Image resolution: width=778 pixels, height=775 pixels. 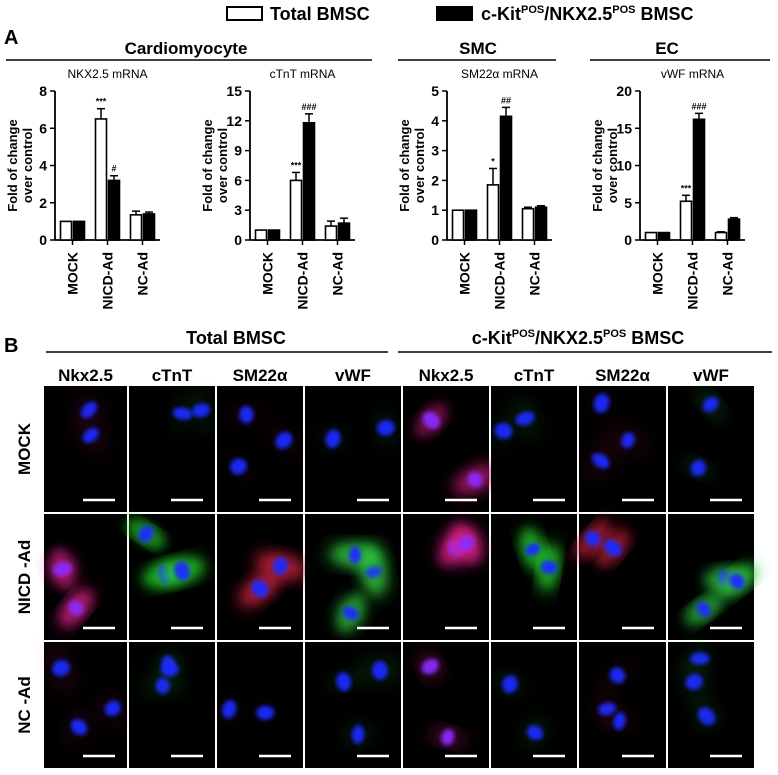 I want to click on chart-title: vWF mRNA, so click(x=692, y=74).